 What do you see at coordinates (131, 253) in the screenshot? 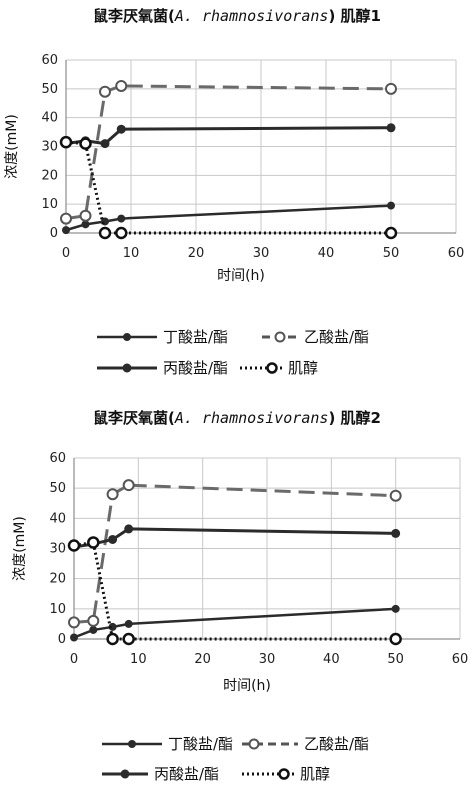
I see `chart1-xtick-label: 10` at bounding box center [131, 253].